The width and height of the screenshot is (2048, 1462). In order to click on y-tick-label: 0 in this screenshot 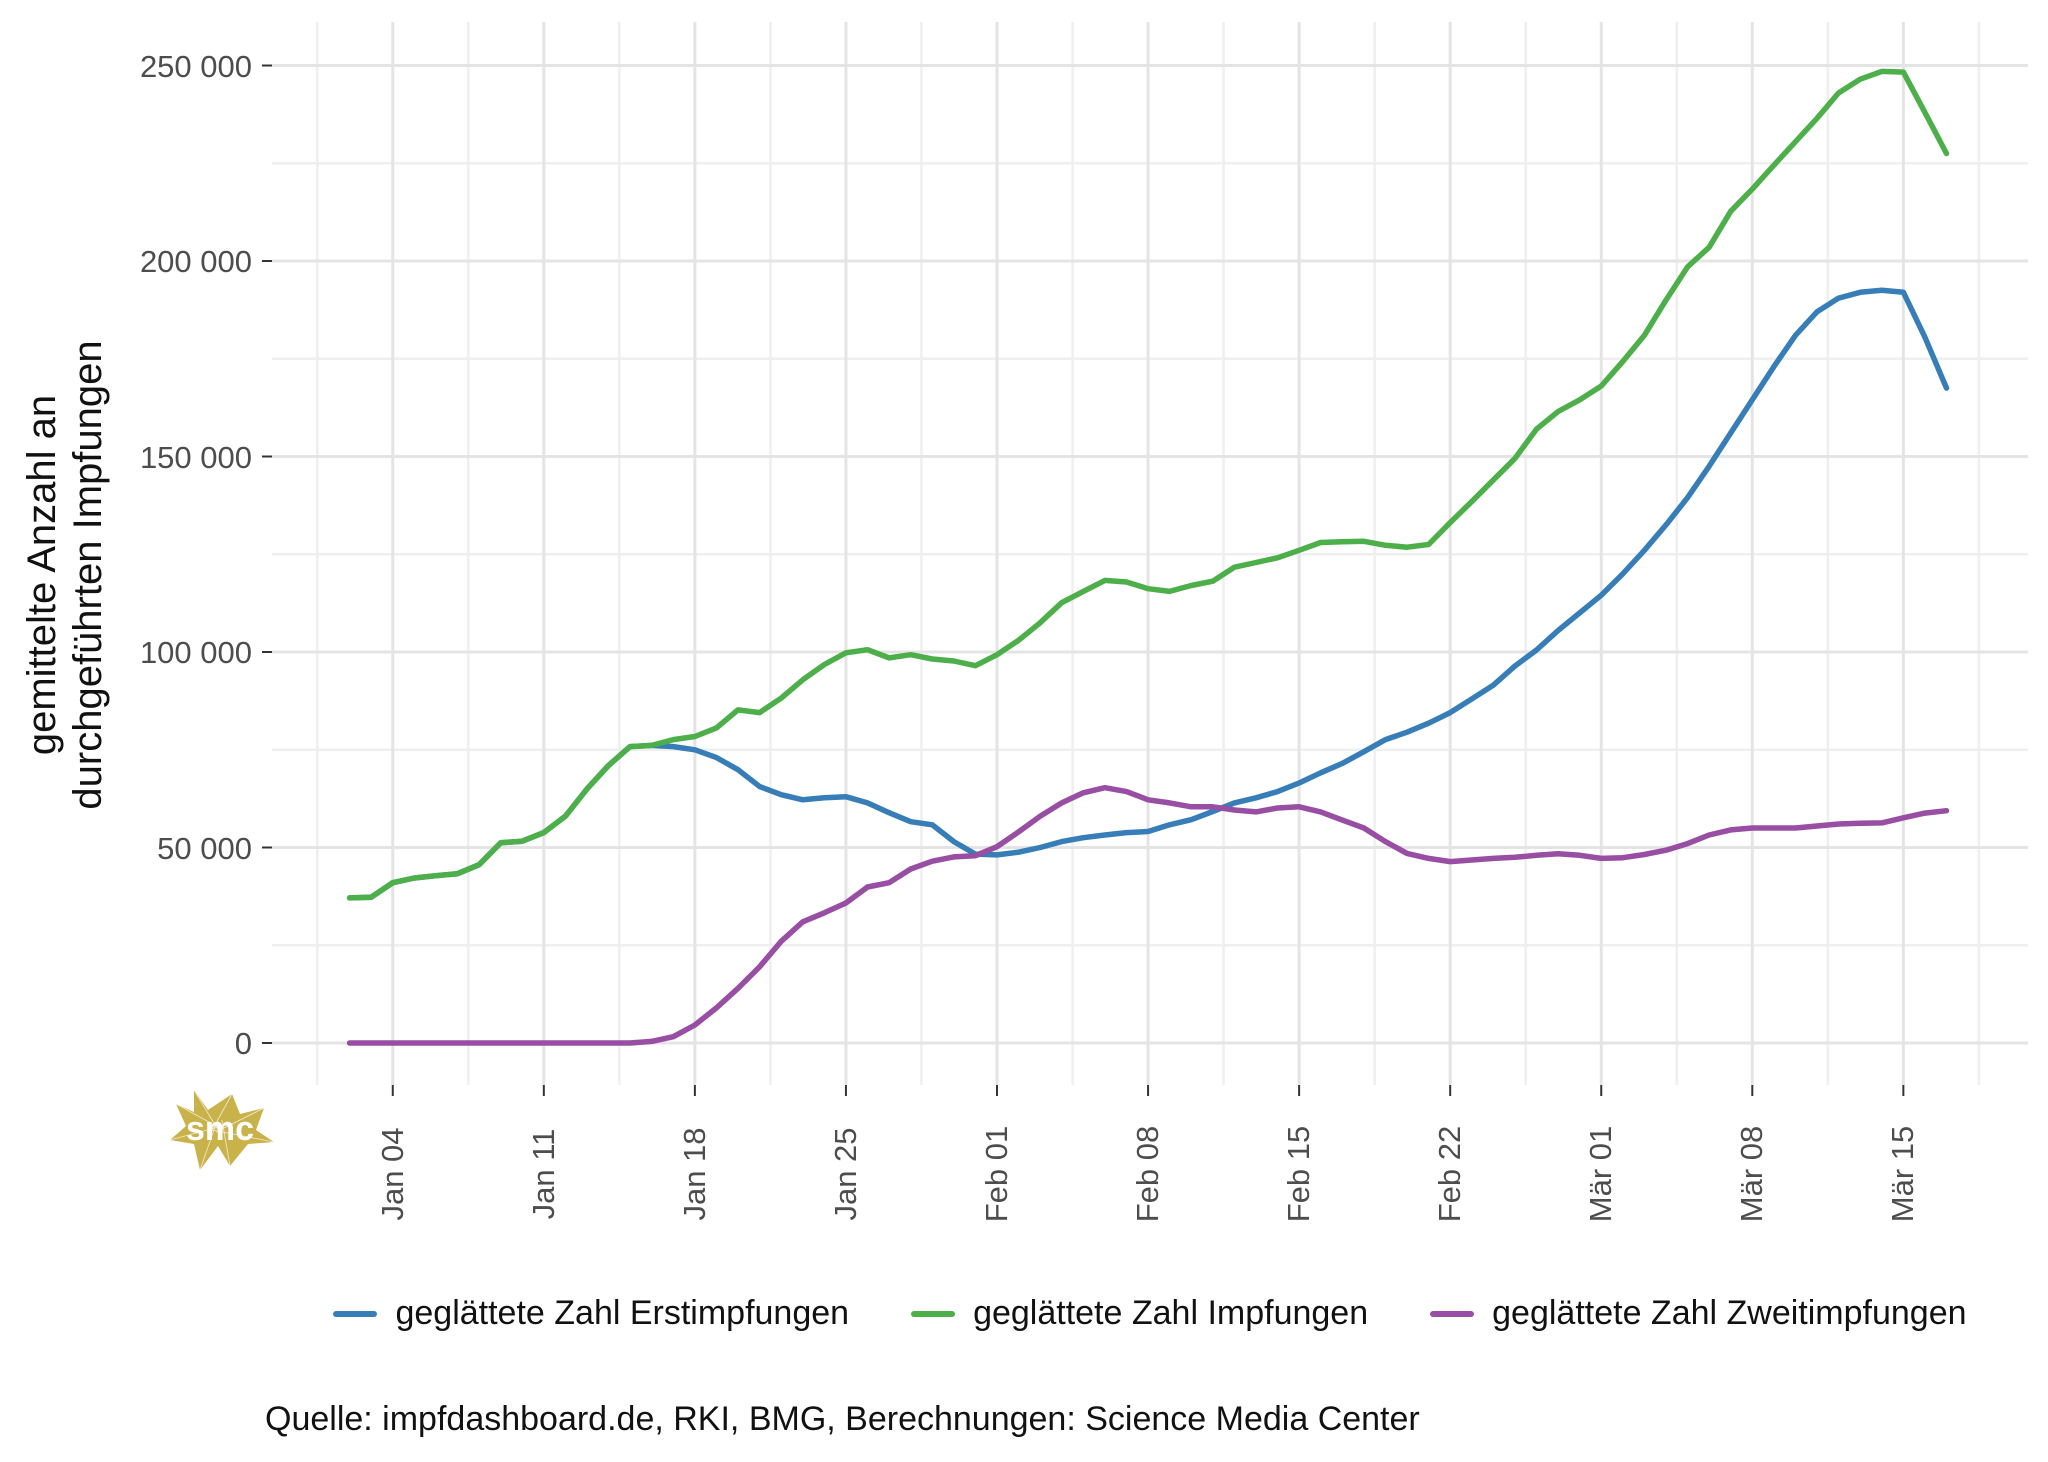, I will do `click(243, 1043)`.